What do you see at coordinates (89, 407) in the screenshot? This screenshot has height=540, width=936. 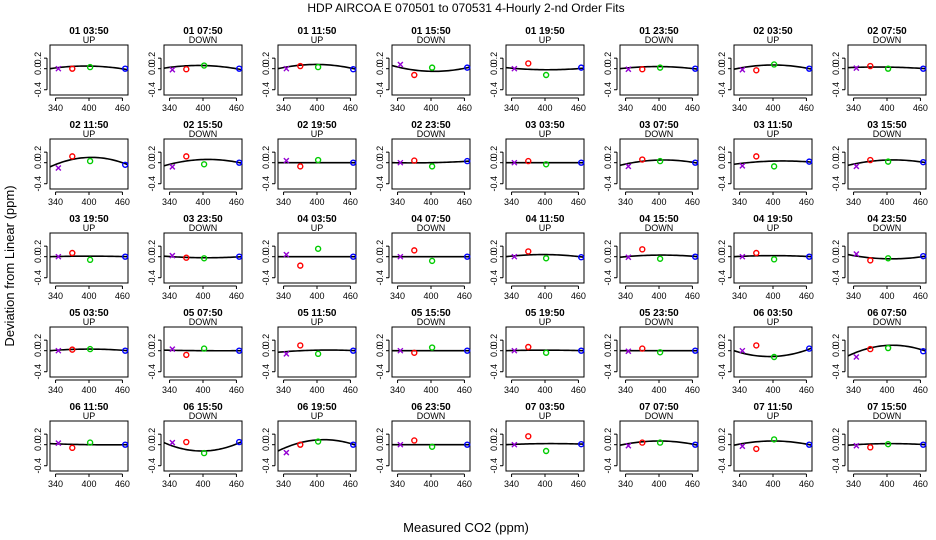 I see `panel-title: 06 11:50` at bounding box center [89, 407].